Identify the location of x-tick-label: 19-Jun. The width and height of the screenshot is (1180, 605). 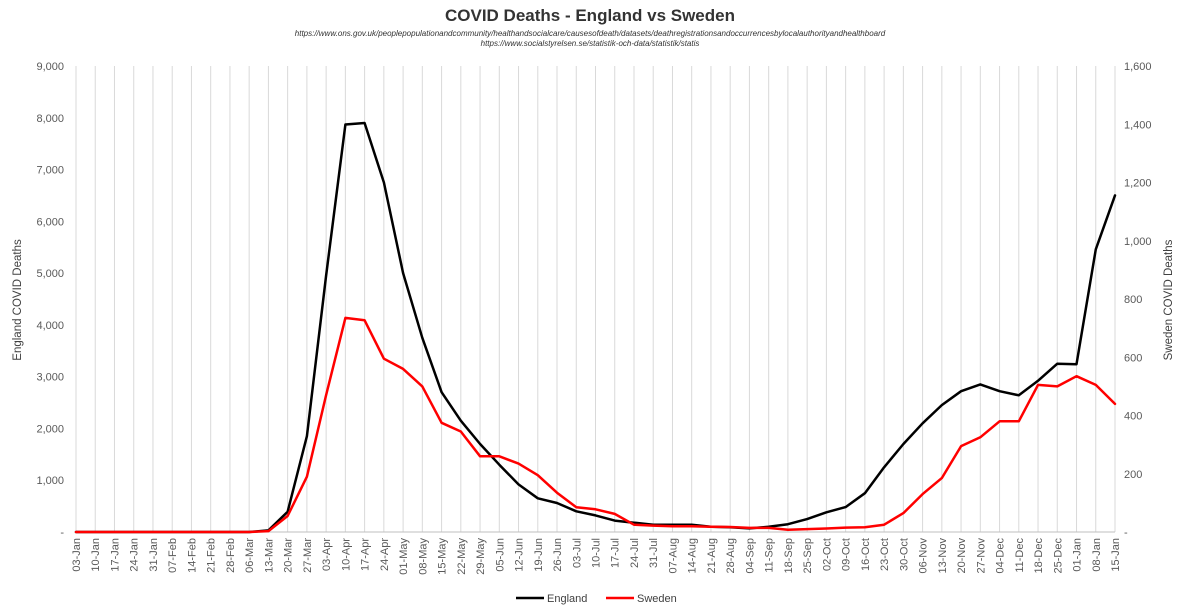
(539, 555).